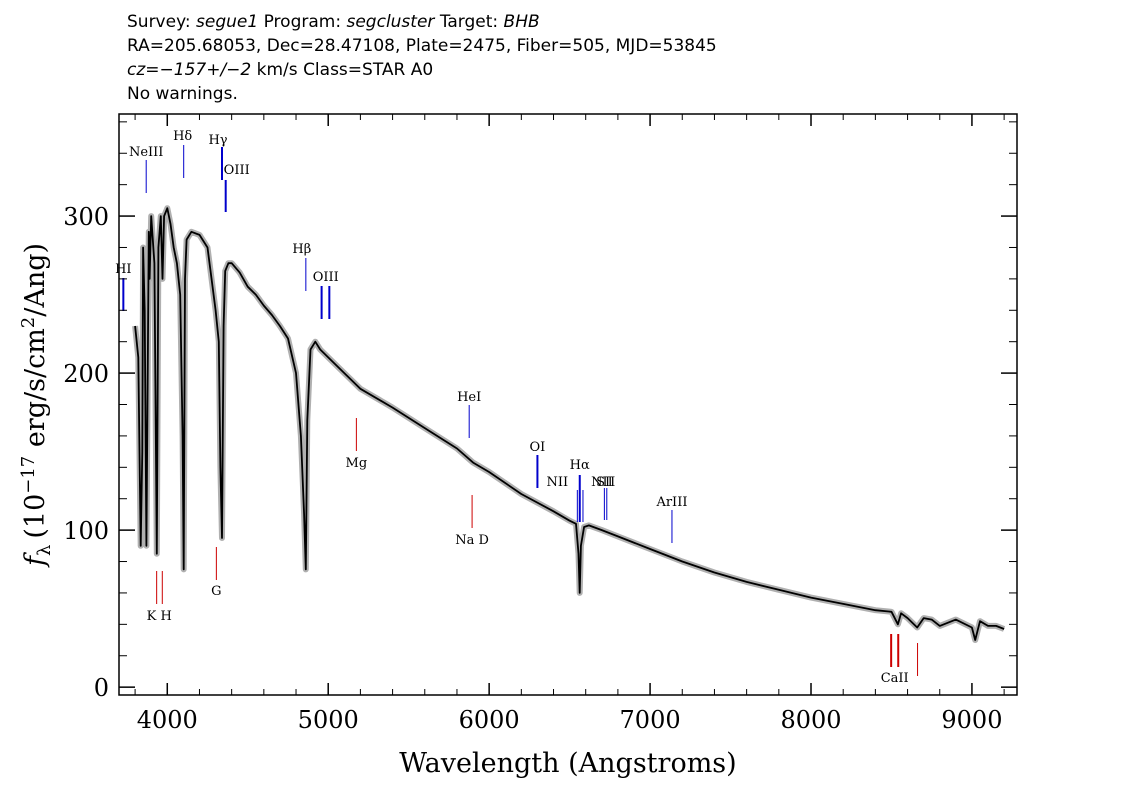  Describe the element at coordinates (216, 591) in the screenshot. I see `spectral-line-label: G` at that location.